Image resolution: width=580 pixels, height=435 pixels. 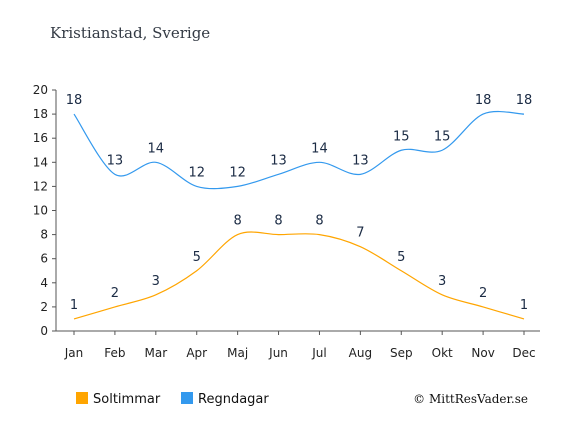 What do you see at coordinates (40, 114) in the screenshot?
I see `y-tick-label: 18` at bounding box center [40, 114].